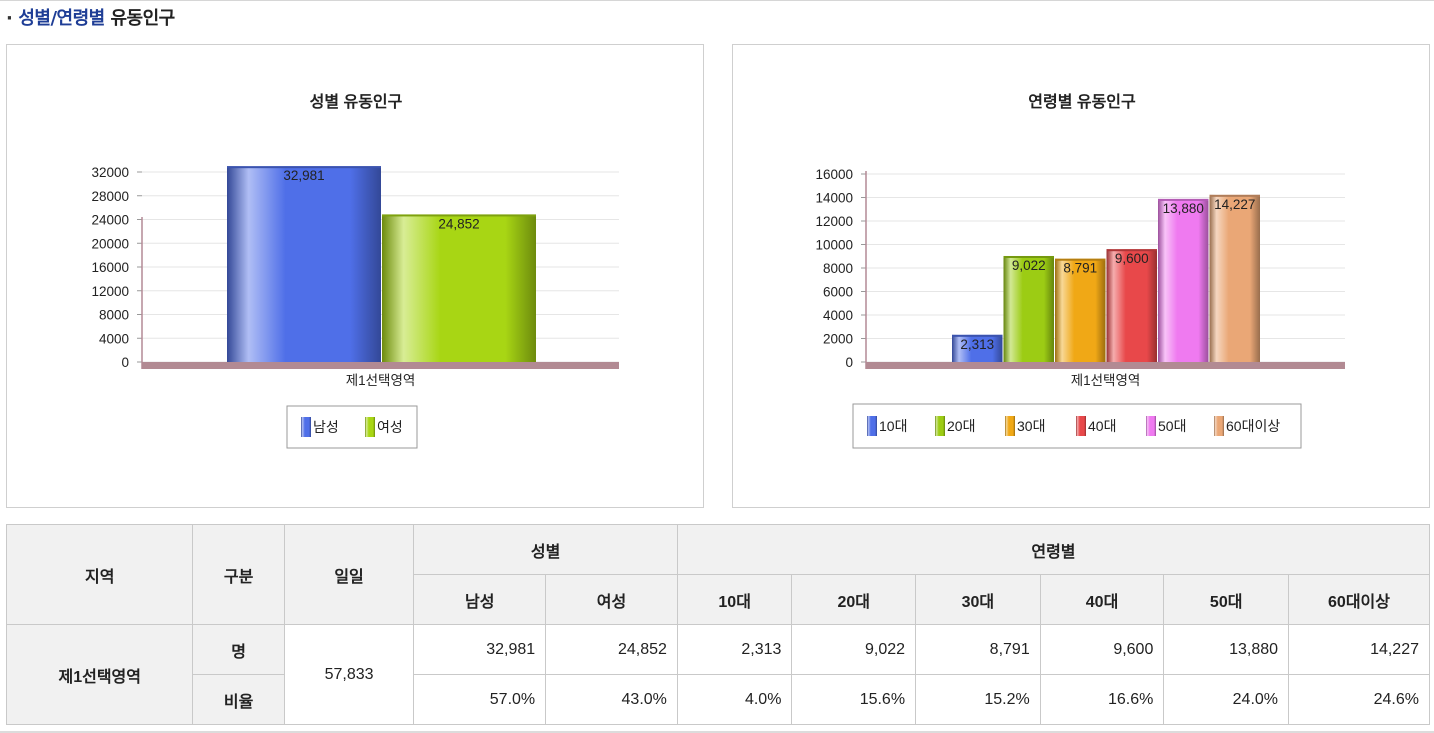 Image resolution: width=1434 pixels, height=733 pixels. I want to click on legend-label: 60대이상, so click(1253, 426).